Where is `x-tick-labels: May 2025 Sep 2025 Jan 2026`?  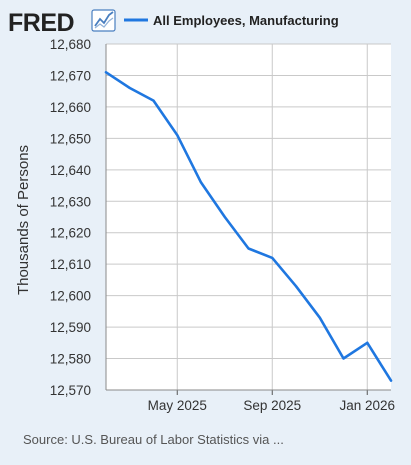 x-tick-labels: May 2025 Sep 2025 Jan 2026 is located at coordinates (271, 405).